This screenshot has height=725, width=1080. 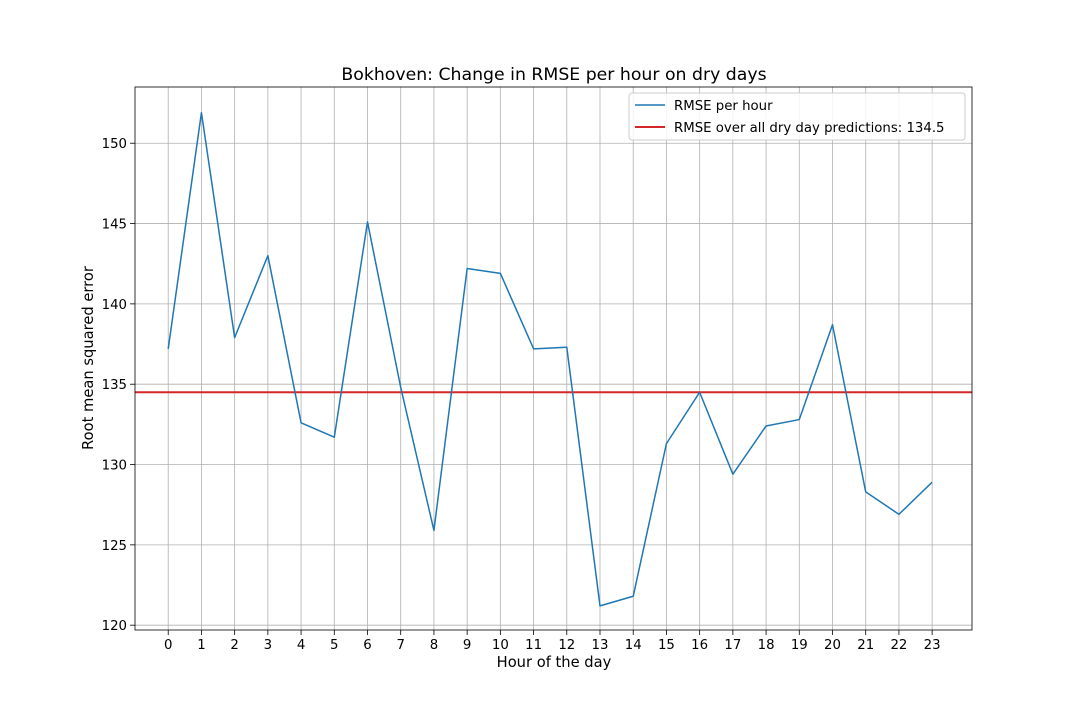 I want to click on x-tick-label: 15, so click(x=666, y=645).